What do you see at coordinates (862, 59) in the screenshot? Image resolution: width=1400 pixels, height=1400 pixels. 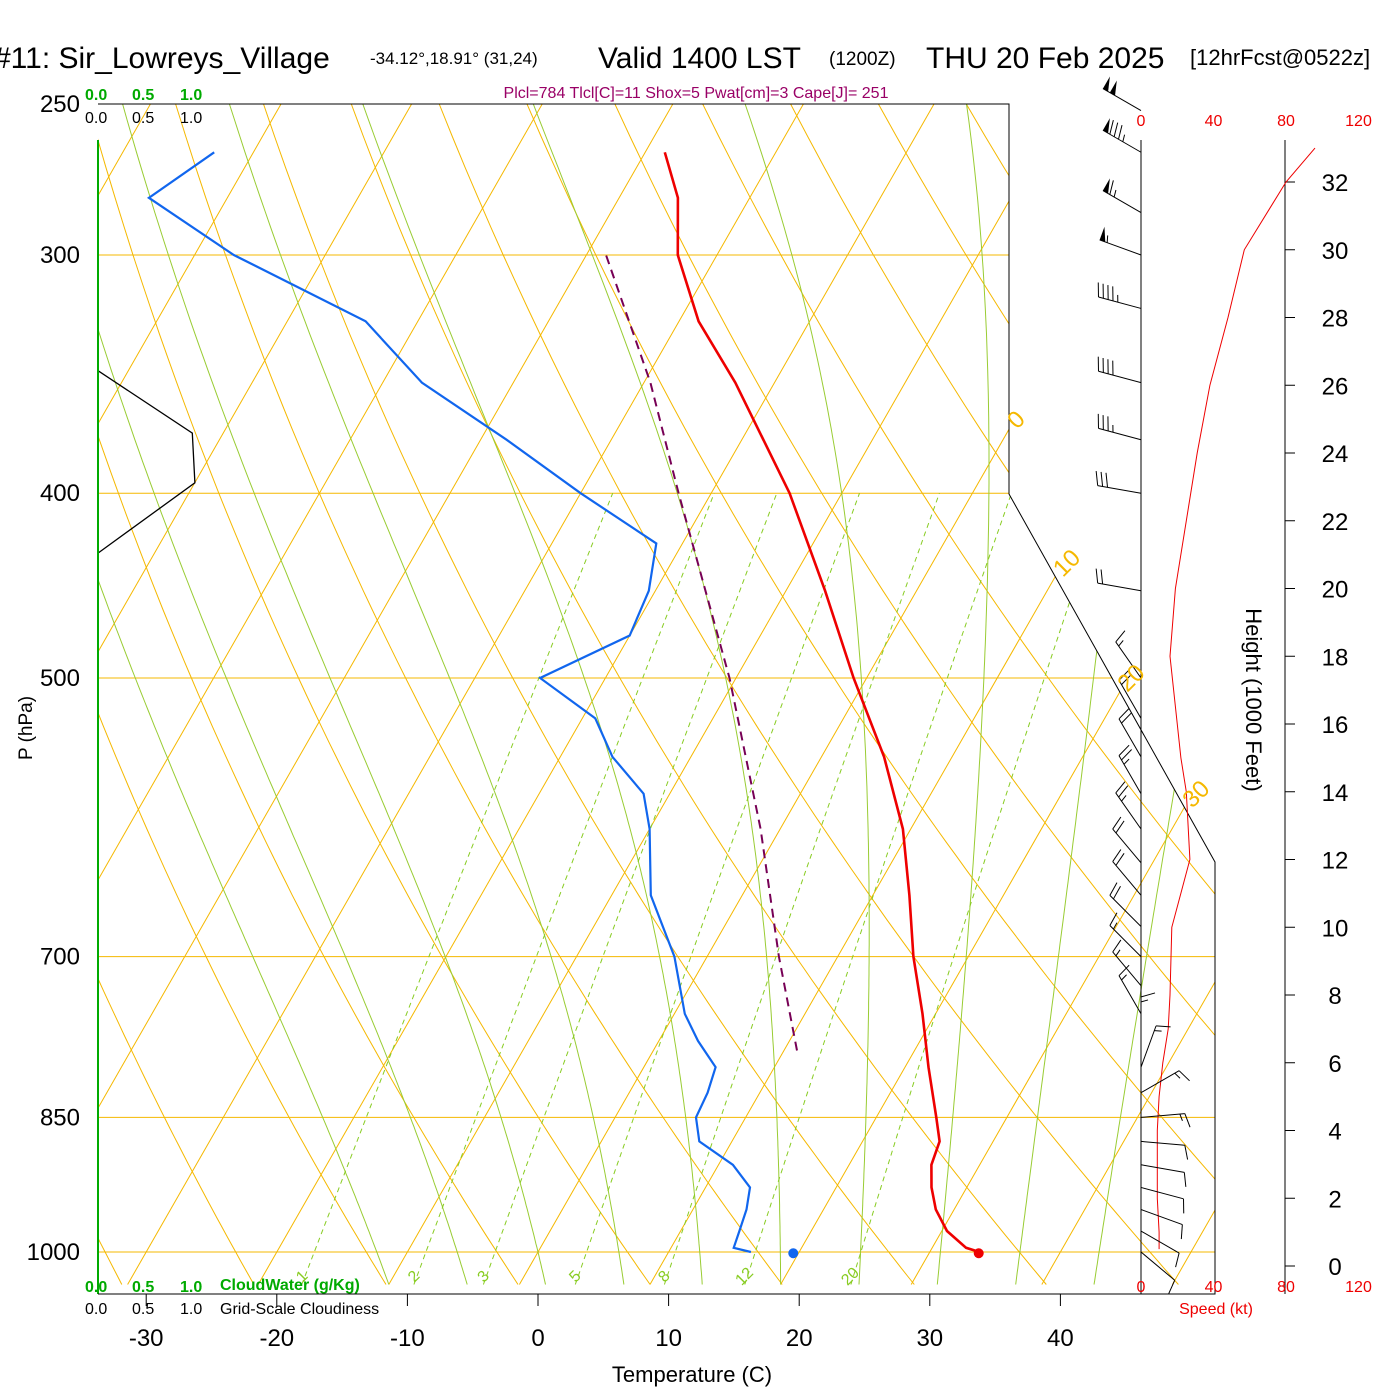 I see `valid-zulu: (1200Z)` at bounding box center [862, 59].